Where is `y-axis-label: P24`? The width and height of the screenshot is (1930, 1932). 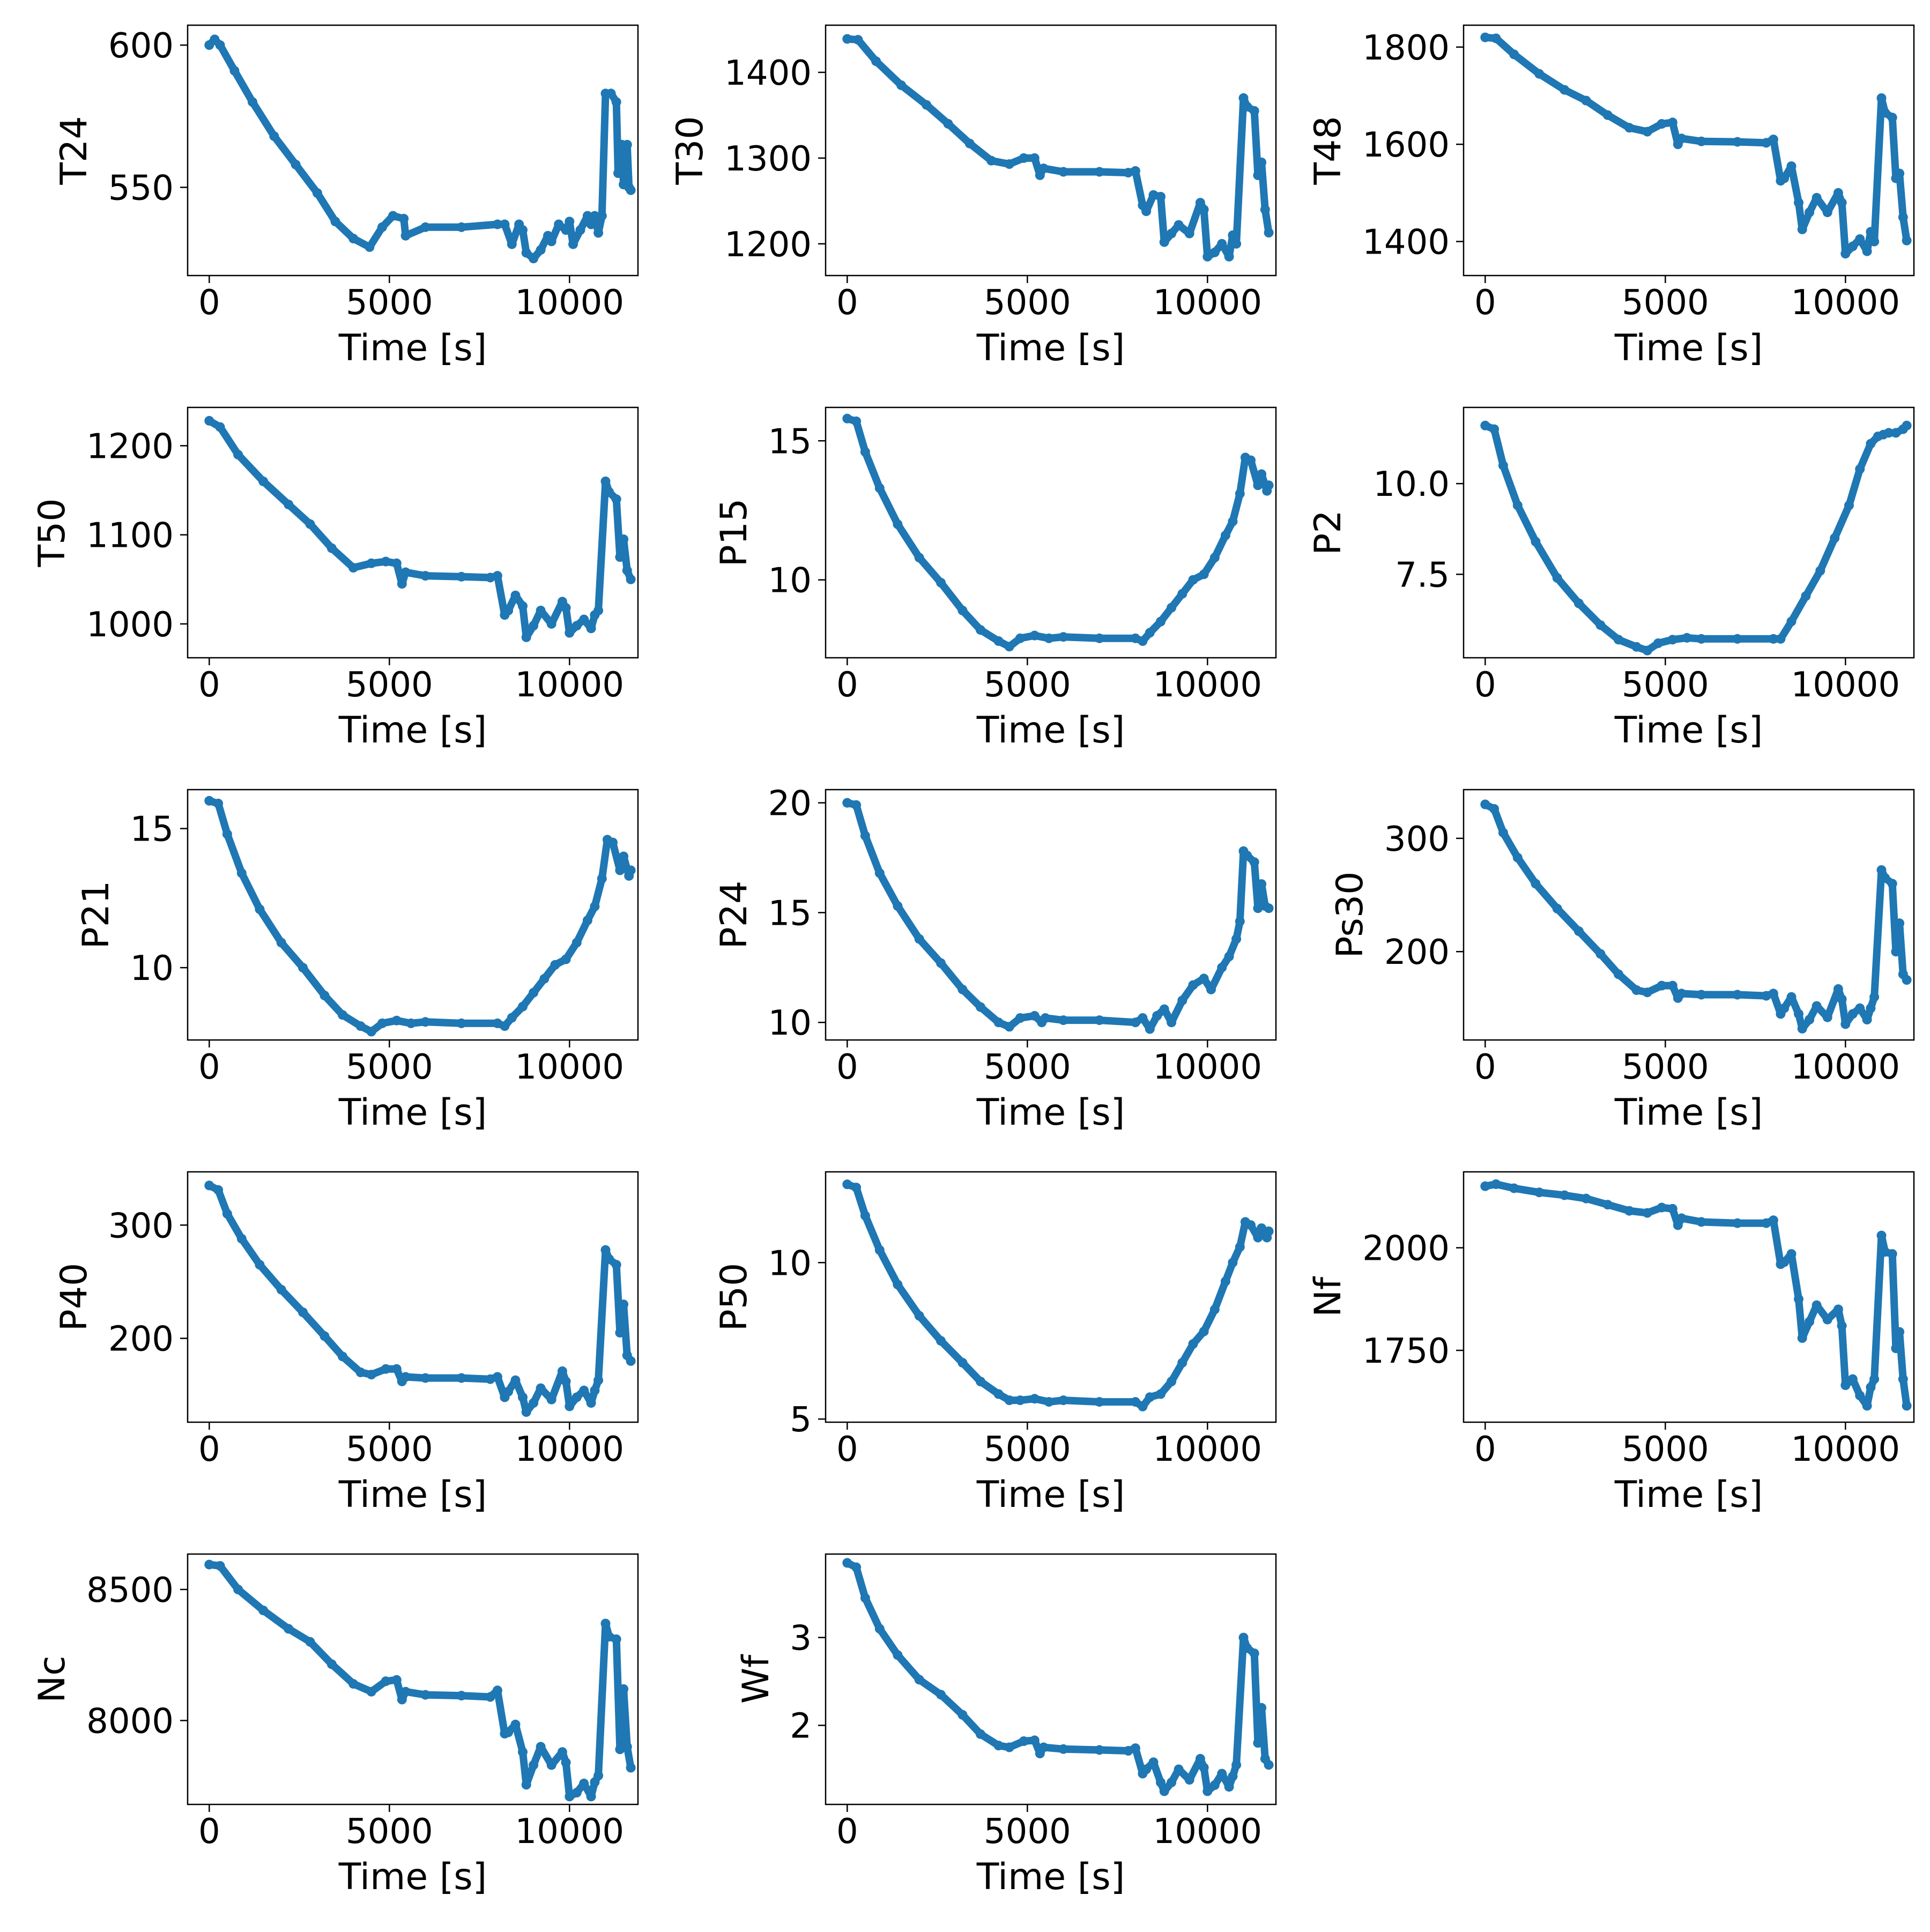
y-axis-label: P24 is located at coordinates (734, 915).